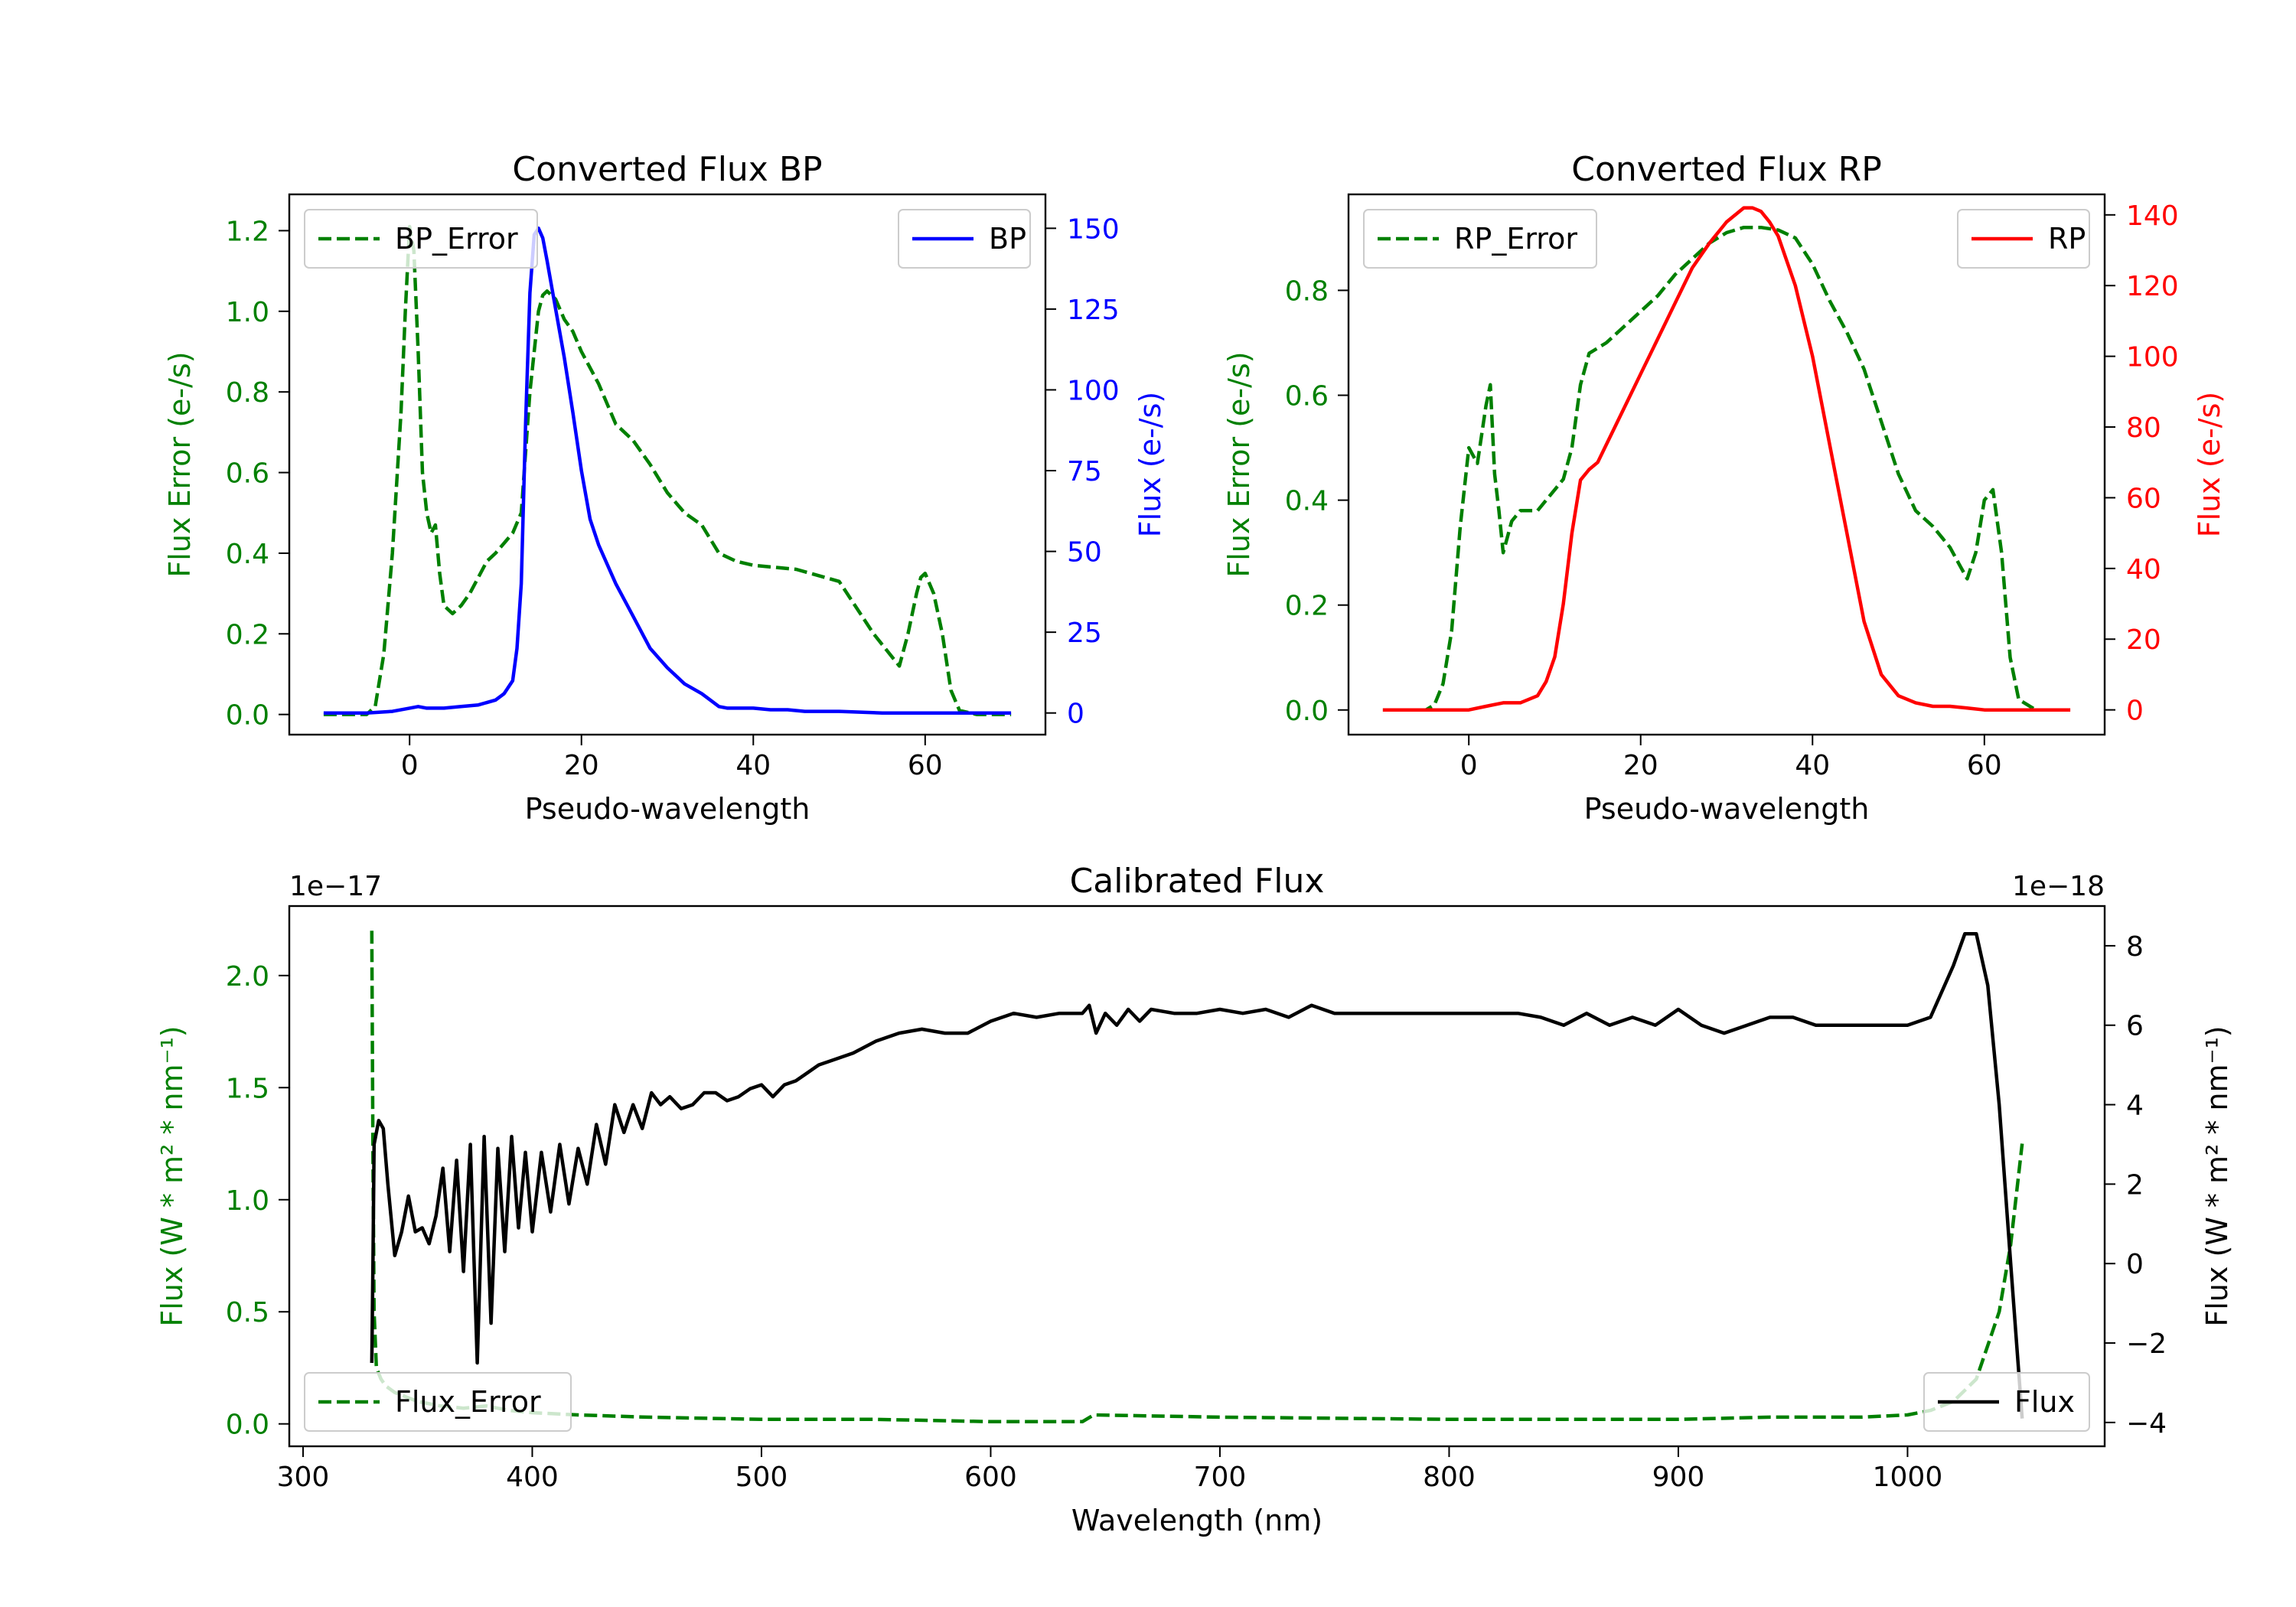  I want to click on y-right-axis-label: Flux (W * m² * nm⁻¹), so click(2217, 1176).